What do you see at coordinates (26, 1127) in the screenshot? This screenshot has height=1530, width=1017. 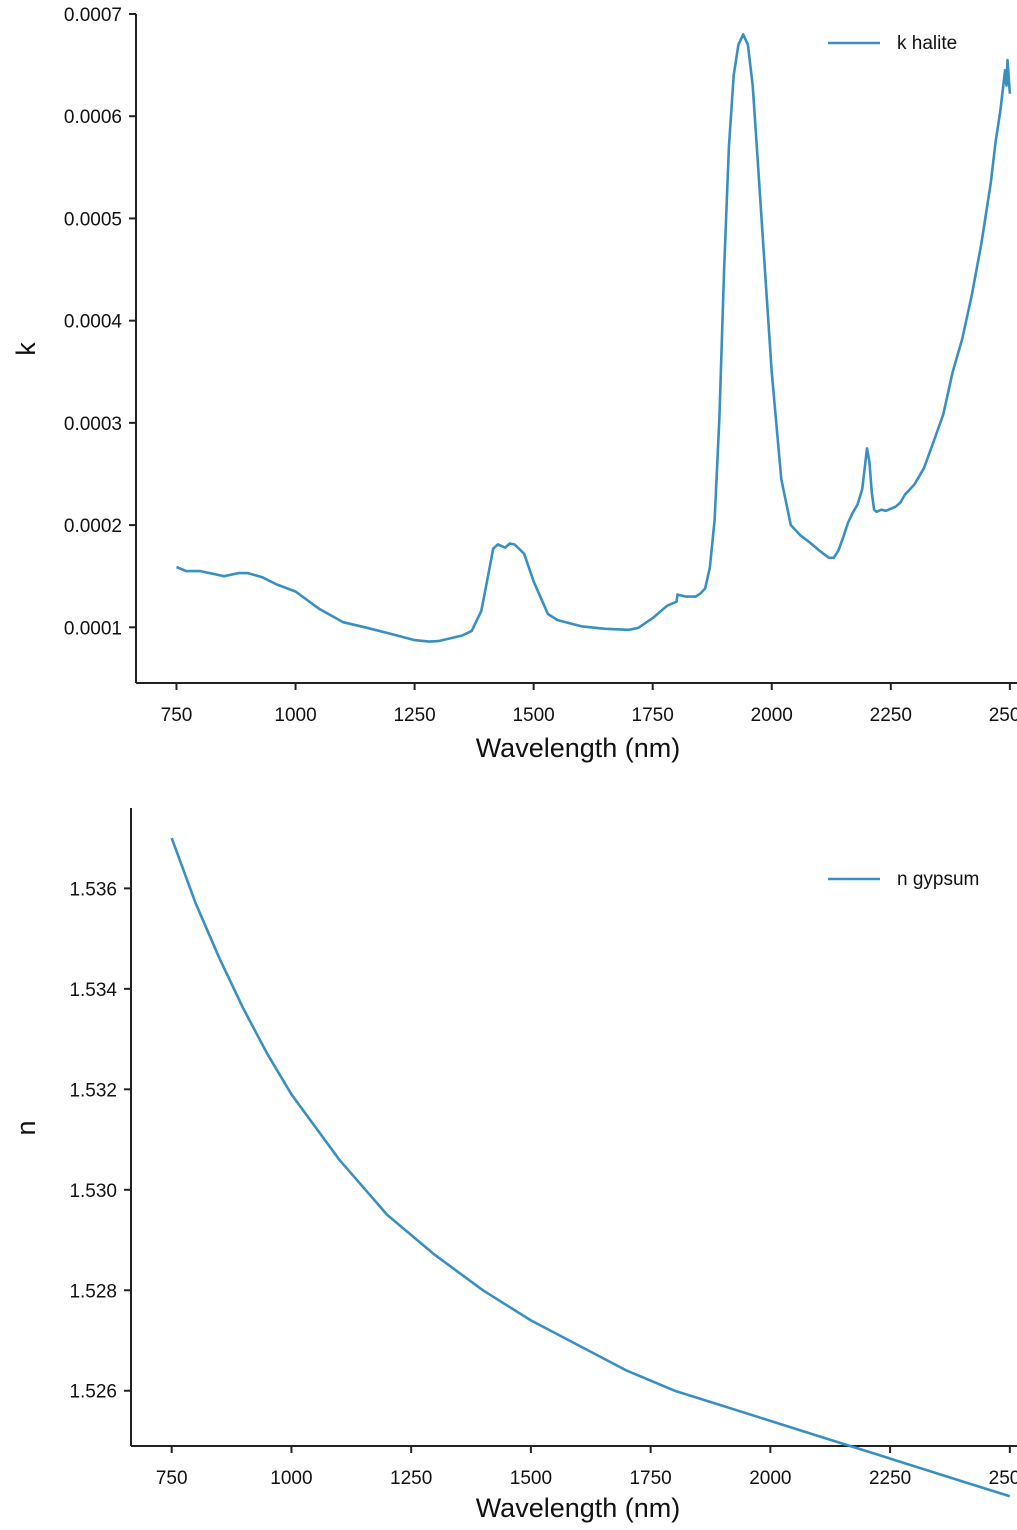 I see `y-axis-title: n` at bounding box center [26, 1127].